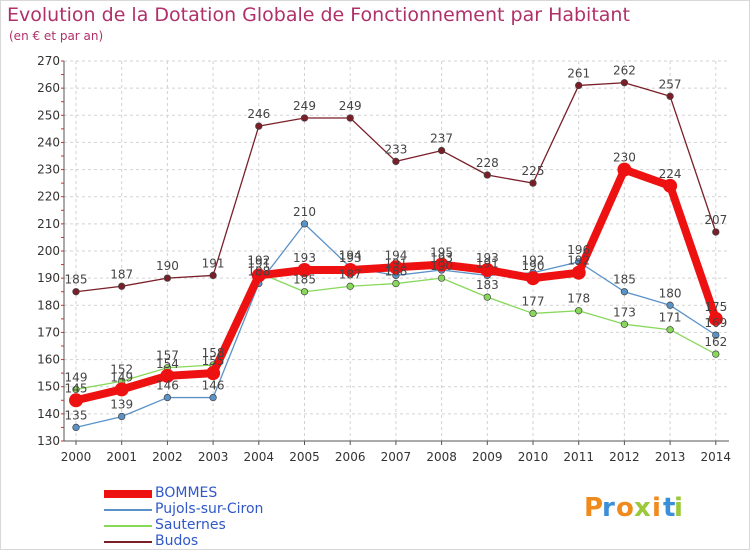 The image size is (750, 550). Describe the element at coordinates (625, 508) in the screenshot. I see `logo-letter: o` at that location.